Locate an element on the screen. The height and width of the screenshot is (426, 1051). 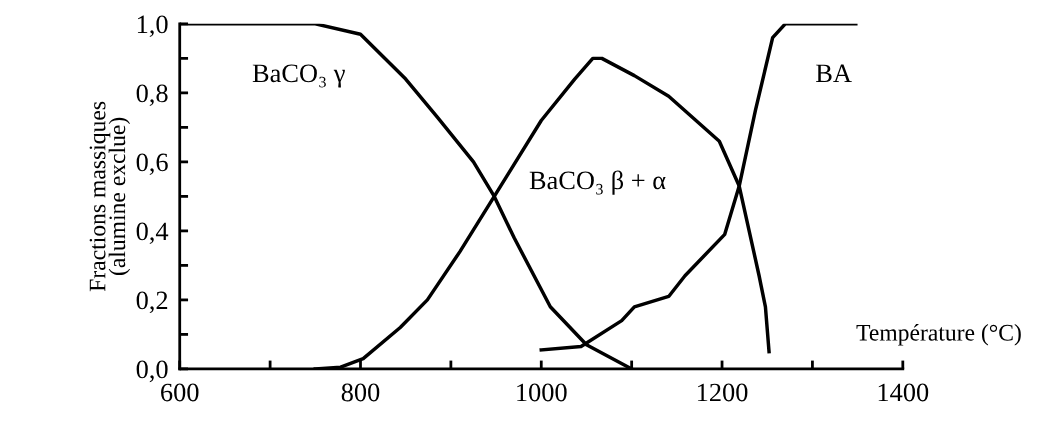
series-label: BaCO₃ β + α is located at coordinates (597, 182).